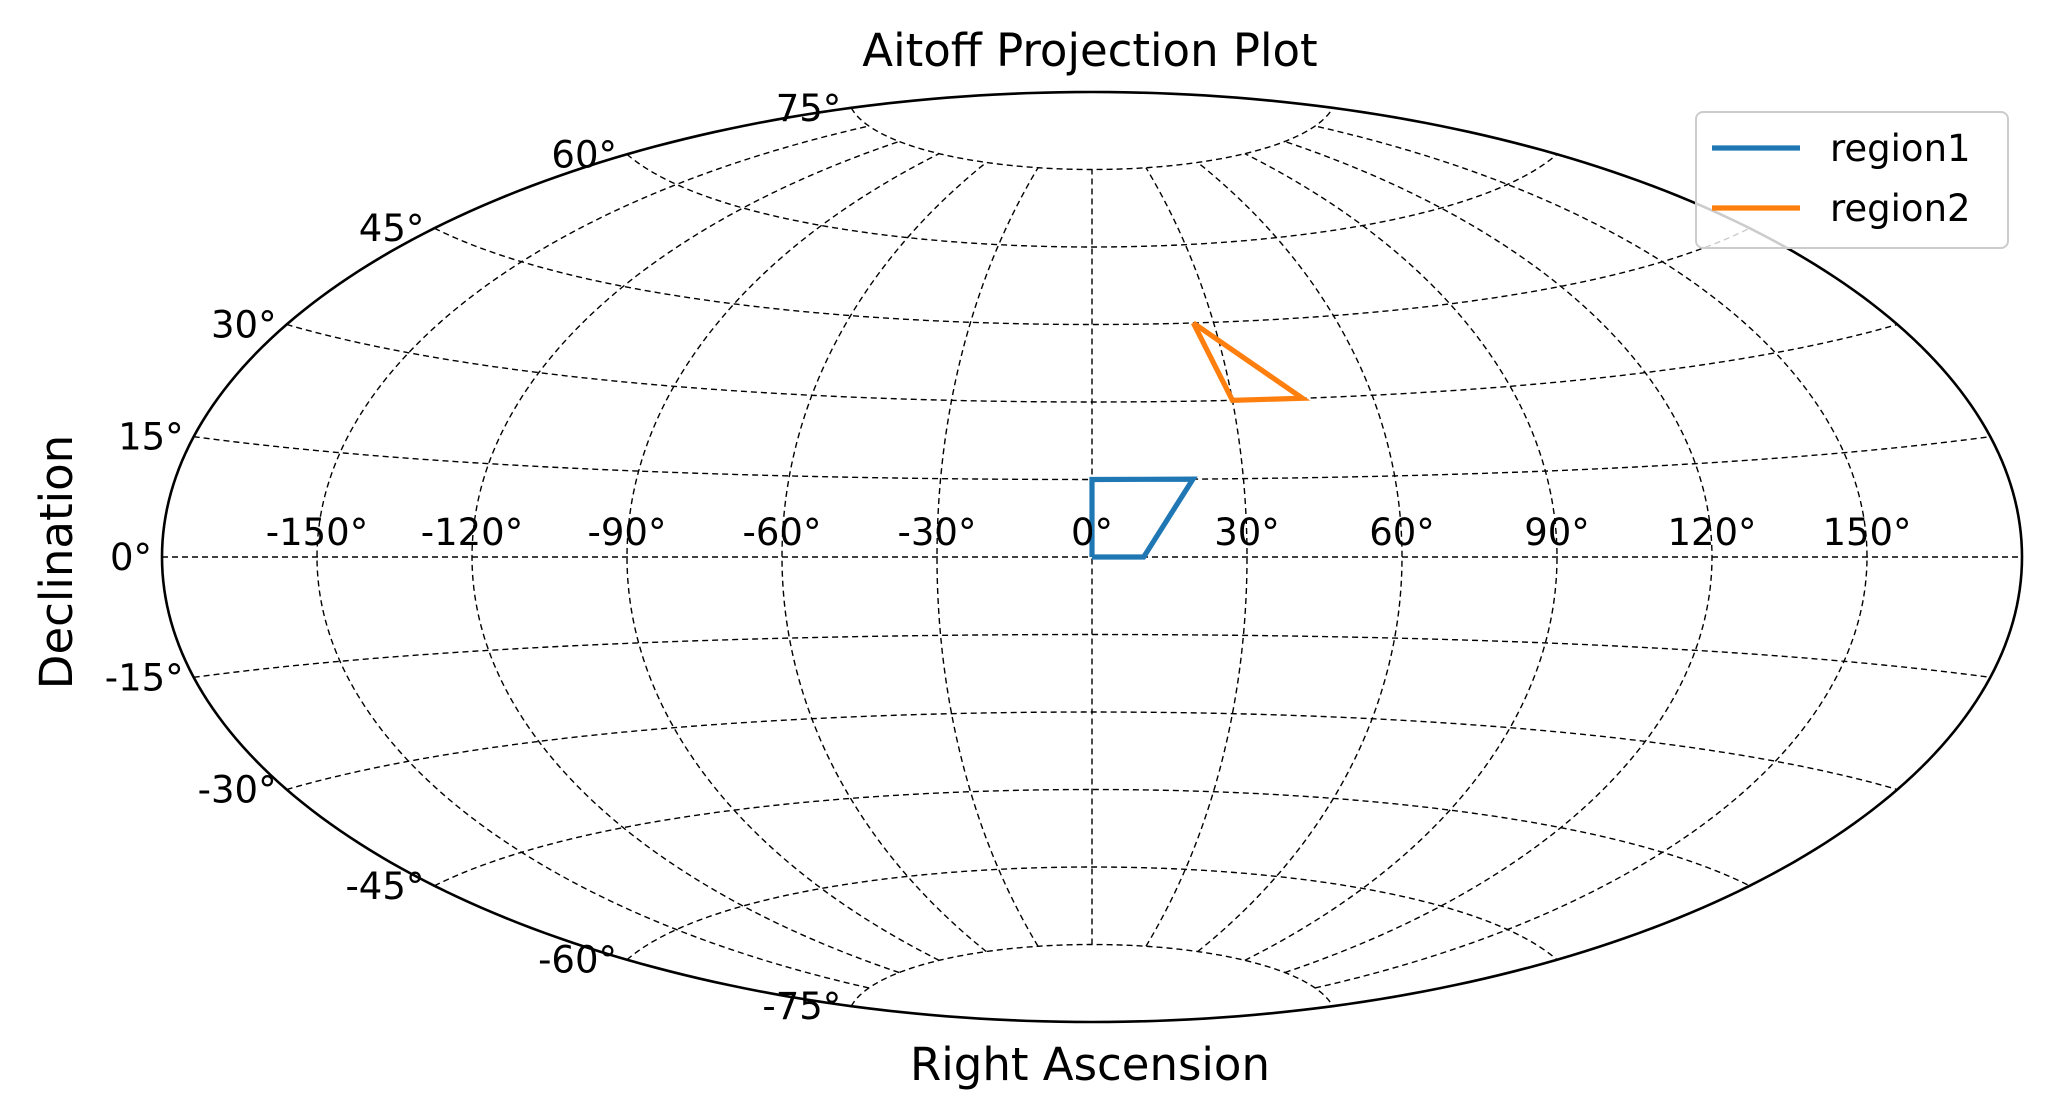 This screenshot has width=2049, height=1117. I want to click on y-tick-label: -30°, so click(237, 790).